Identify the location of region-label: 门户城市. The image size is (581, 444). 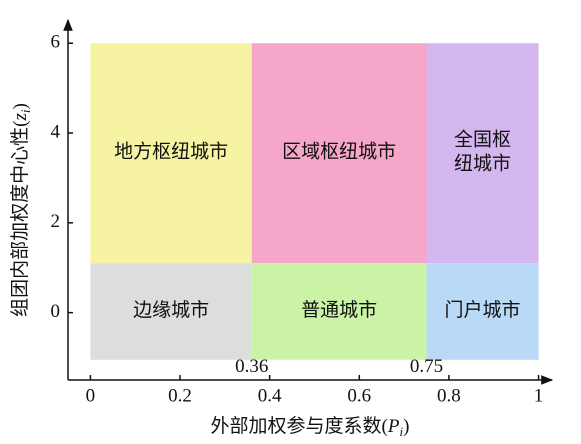
(483, 310).